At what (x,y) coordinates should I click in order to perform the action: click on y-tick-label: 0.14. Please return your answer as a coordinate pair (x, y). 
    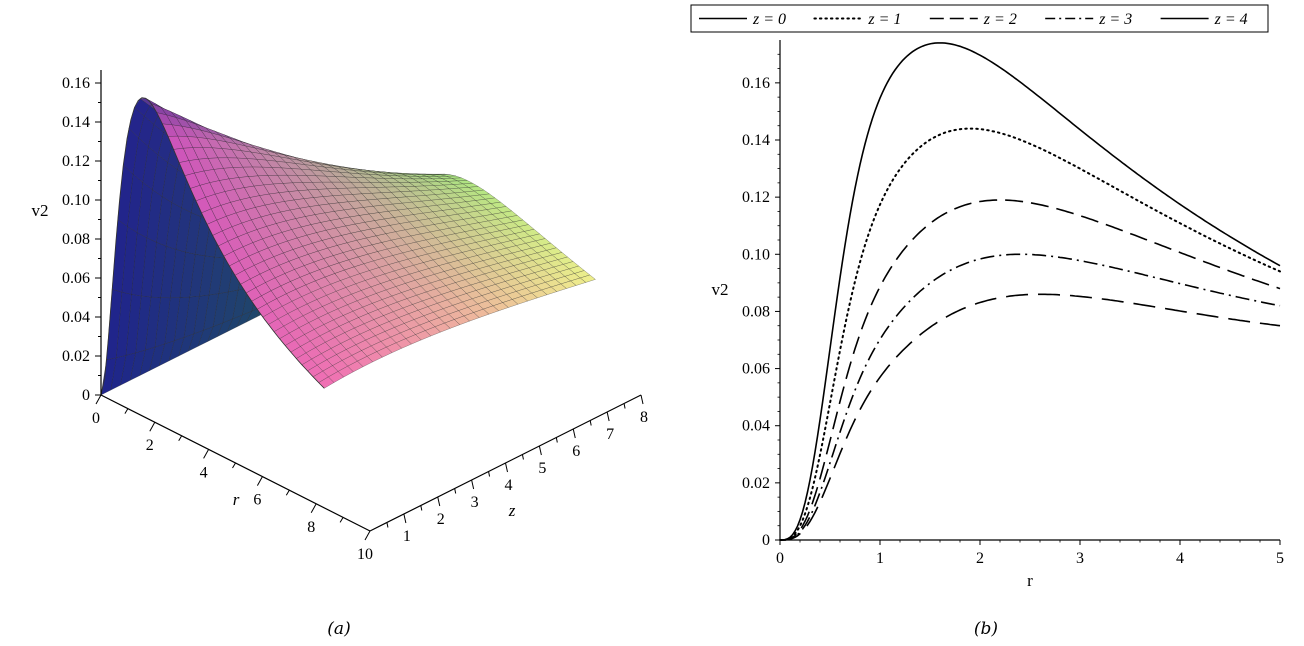
    Looking at the image, I should click on (756, 140).